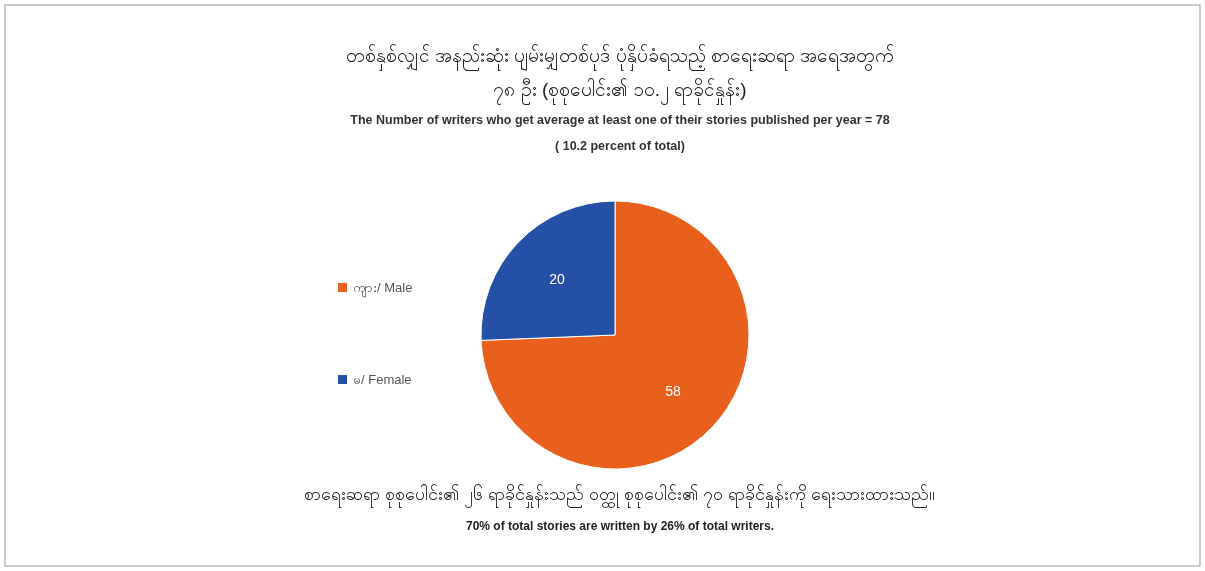 The image size is (1205, 571). I want to click on text: စာရေးဆရာ စုစုပေါင်း၏ ၂၆ ရာခိုင်နှုန်းသည် ဝတ္ထု စုစုပေါင်း၏ ၇၀ ရာခိုင်နှုန်းကို ရေးသားထားသည်။, so click(620, 496).